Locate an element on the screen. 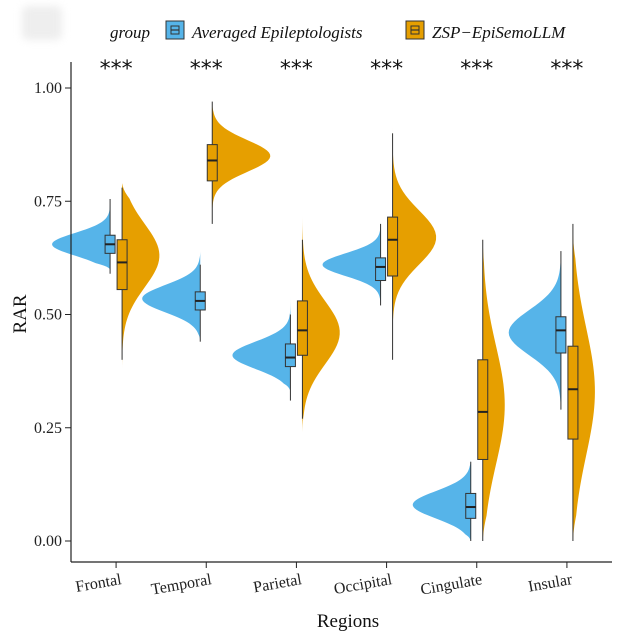 The width and height of the screenshot is (636, 638). x-tick-label: Occipital is located at coordinates (363, 584).